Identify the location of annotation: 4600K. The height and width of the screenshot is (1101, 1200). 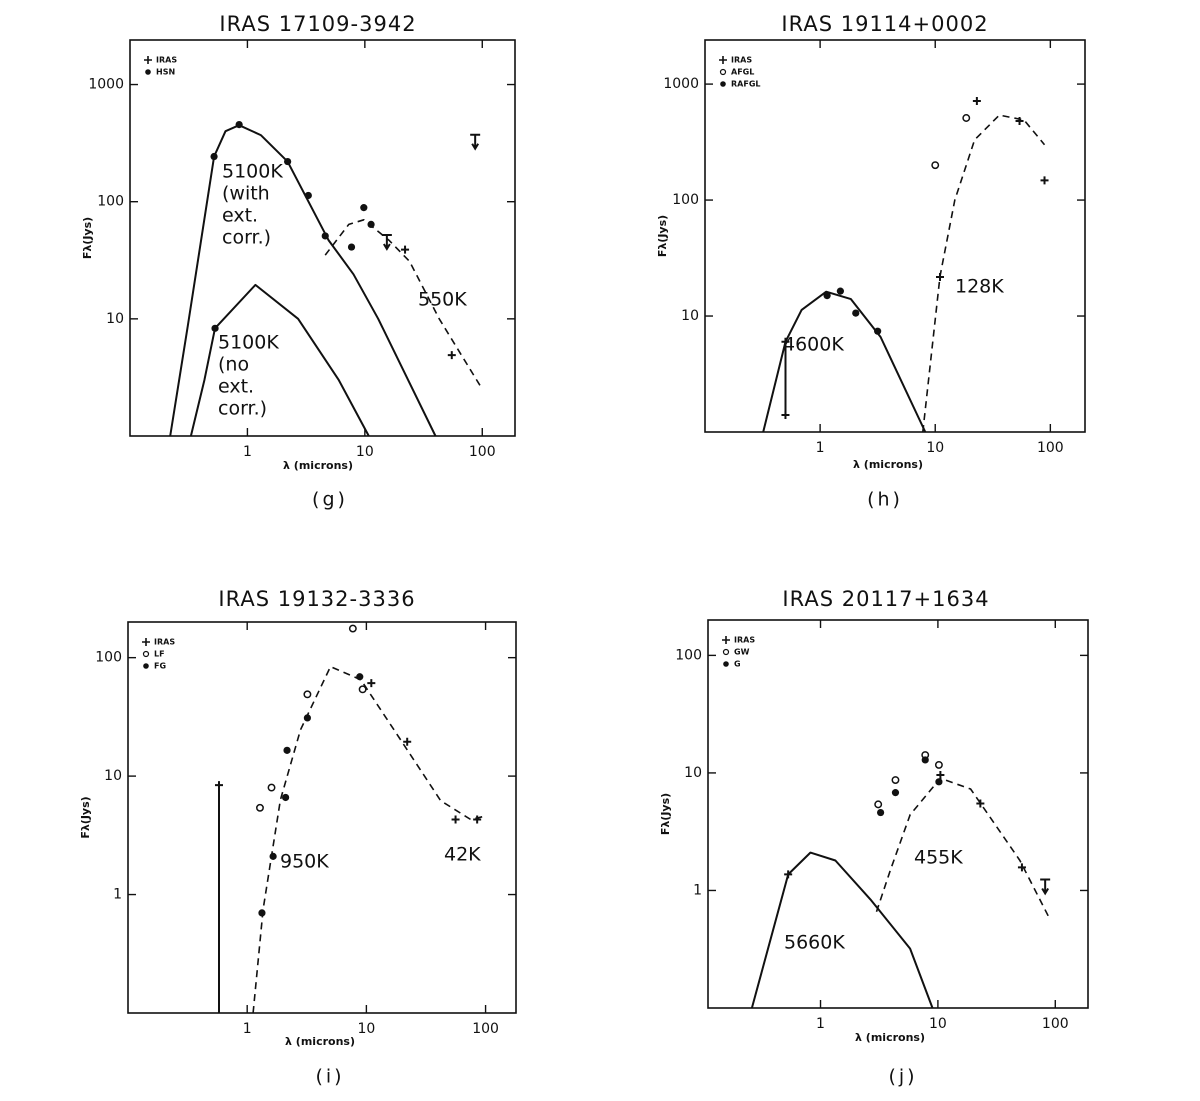
(813, 345).